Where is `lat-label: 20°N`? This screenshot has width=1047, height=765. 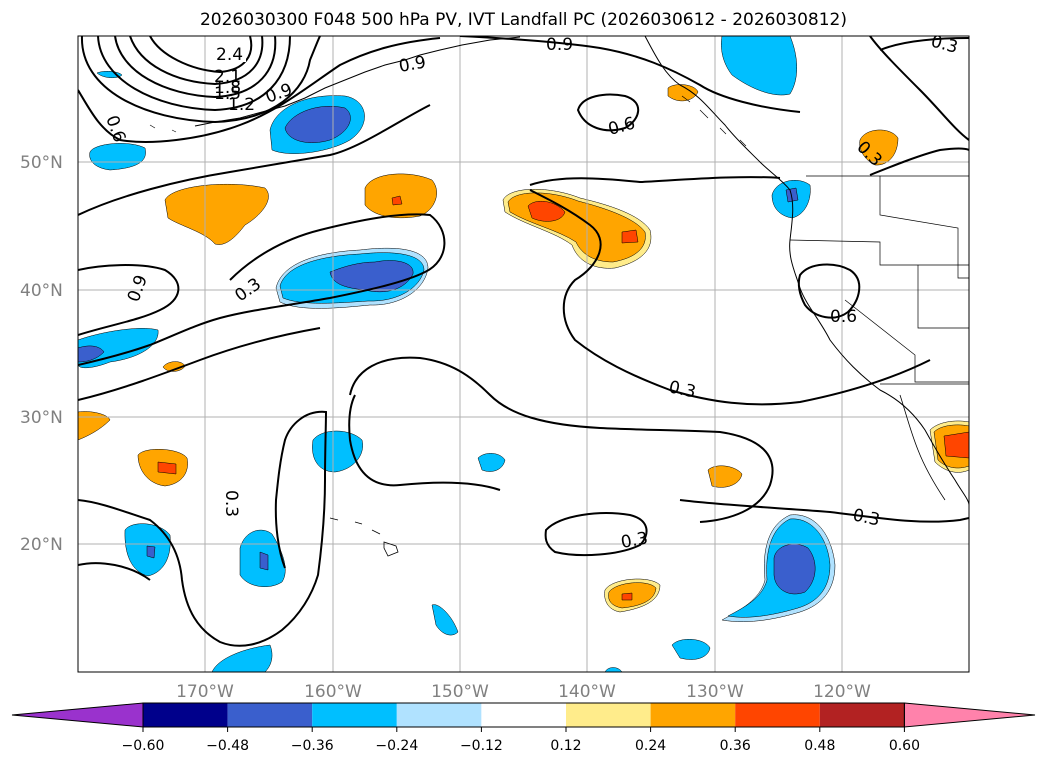 lat-label: 20°N is located at coordinates (41, 545).